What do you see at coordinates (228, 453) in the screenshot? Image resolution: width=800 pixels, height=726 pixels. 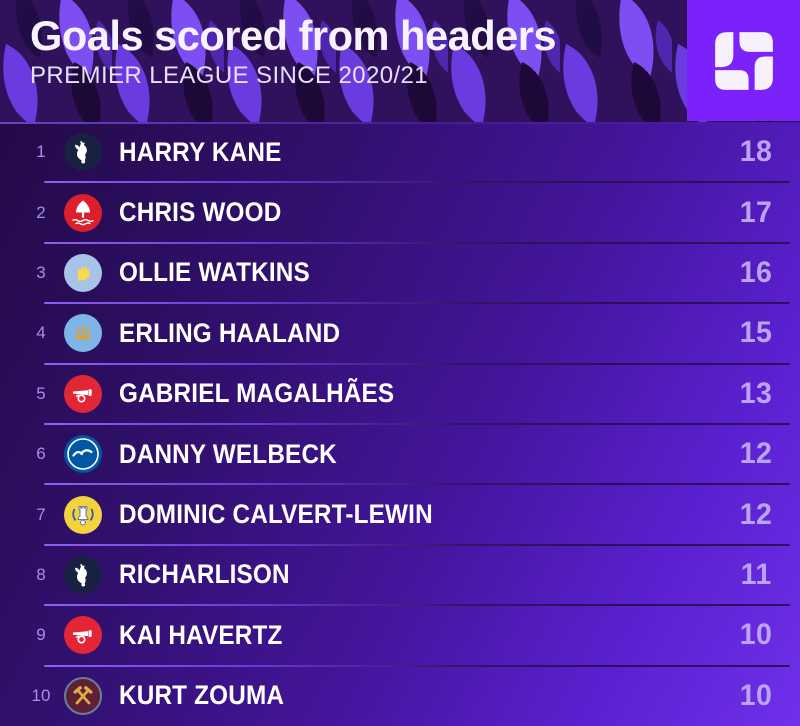 I see `player-name: DANNY WELBECK` at bounding box center [228, 453].